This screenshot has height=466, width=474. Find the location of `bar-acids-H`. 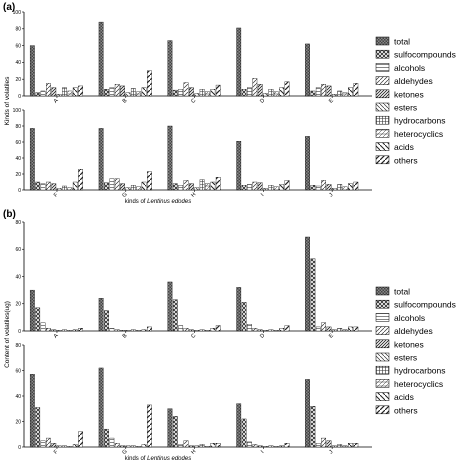

bar-acids-H is located at coordinates (213, 445).